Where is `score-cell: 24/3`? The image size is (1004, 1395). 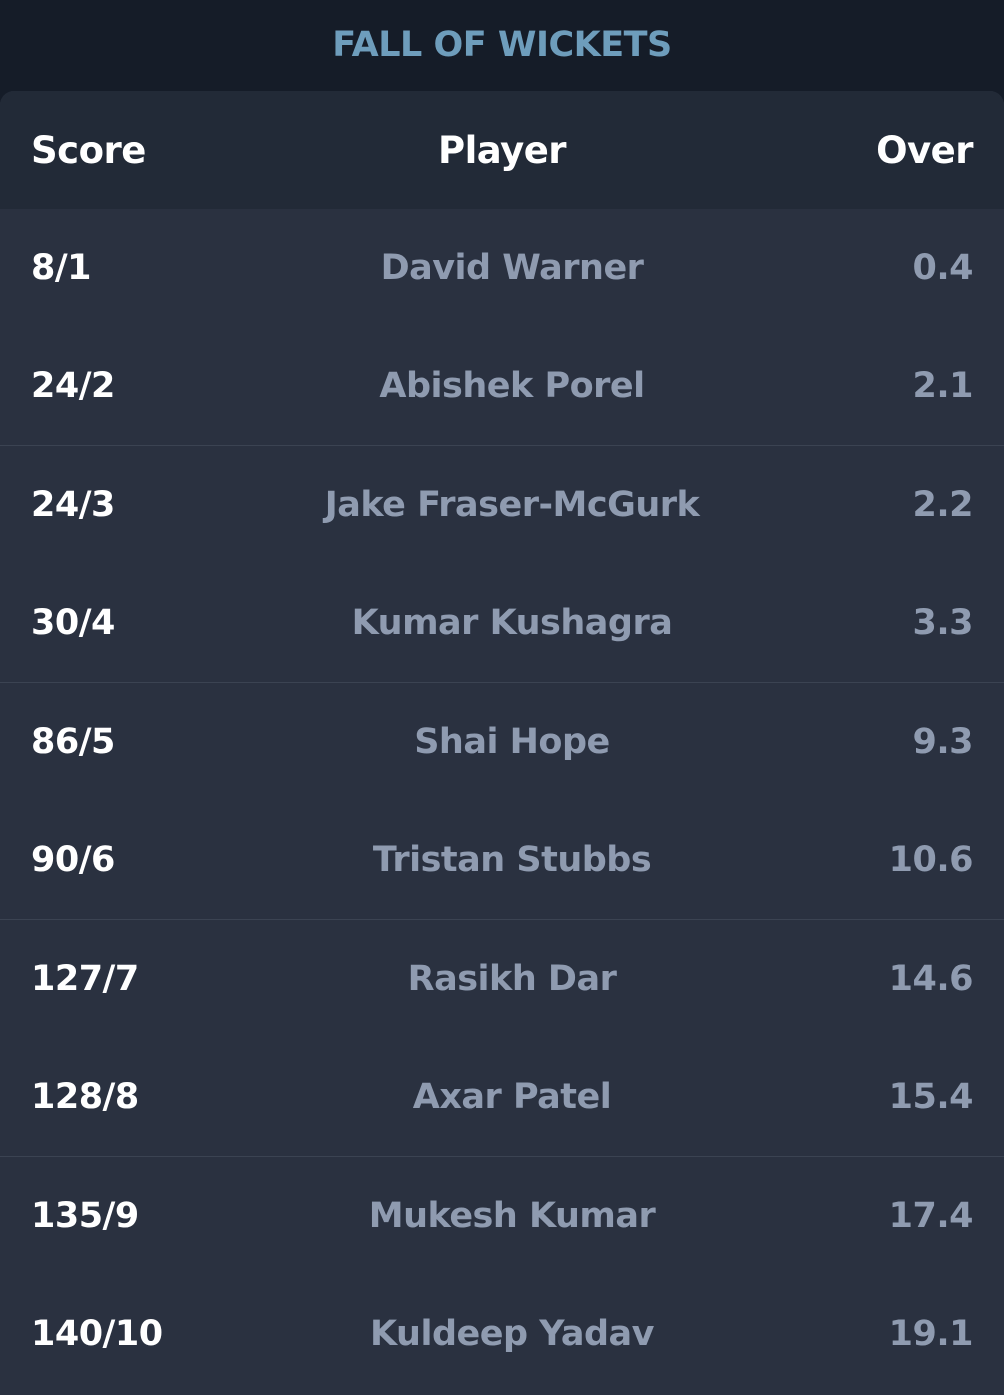
score-cell: 24/3 is located at coordinates (73, 505).